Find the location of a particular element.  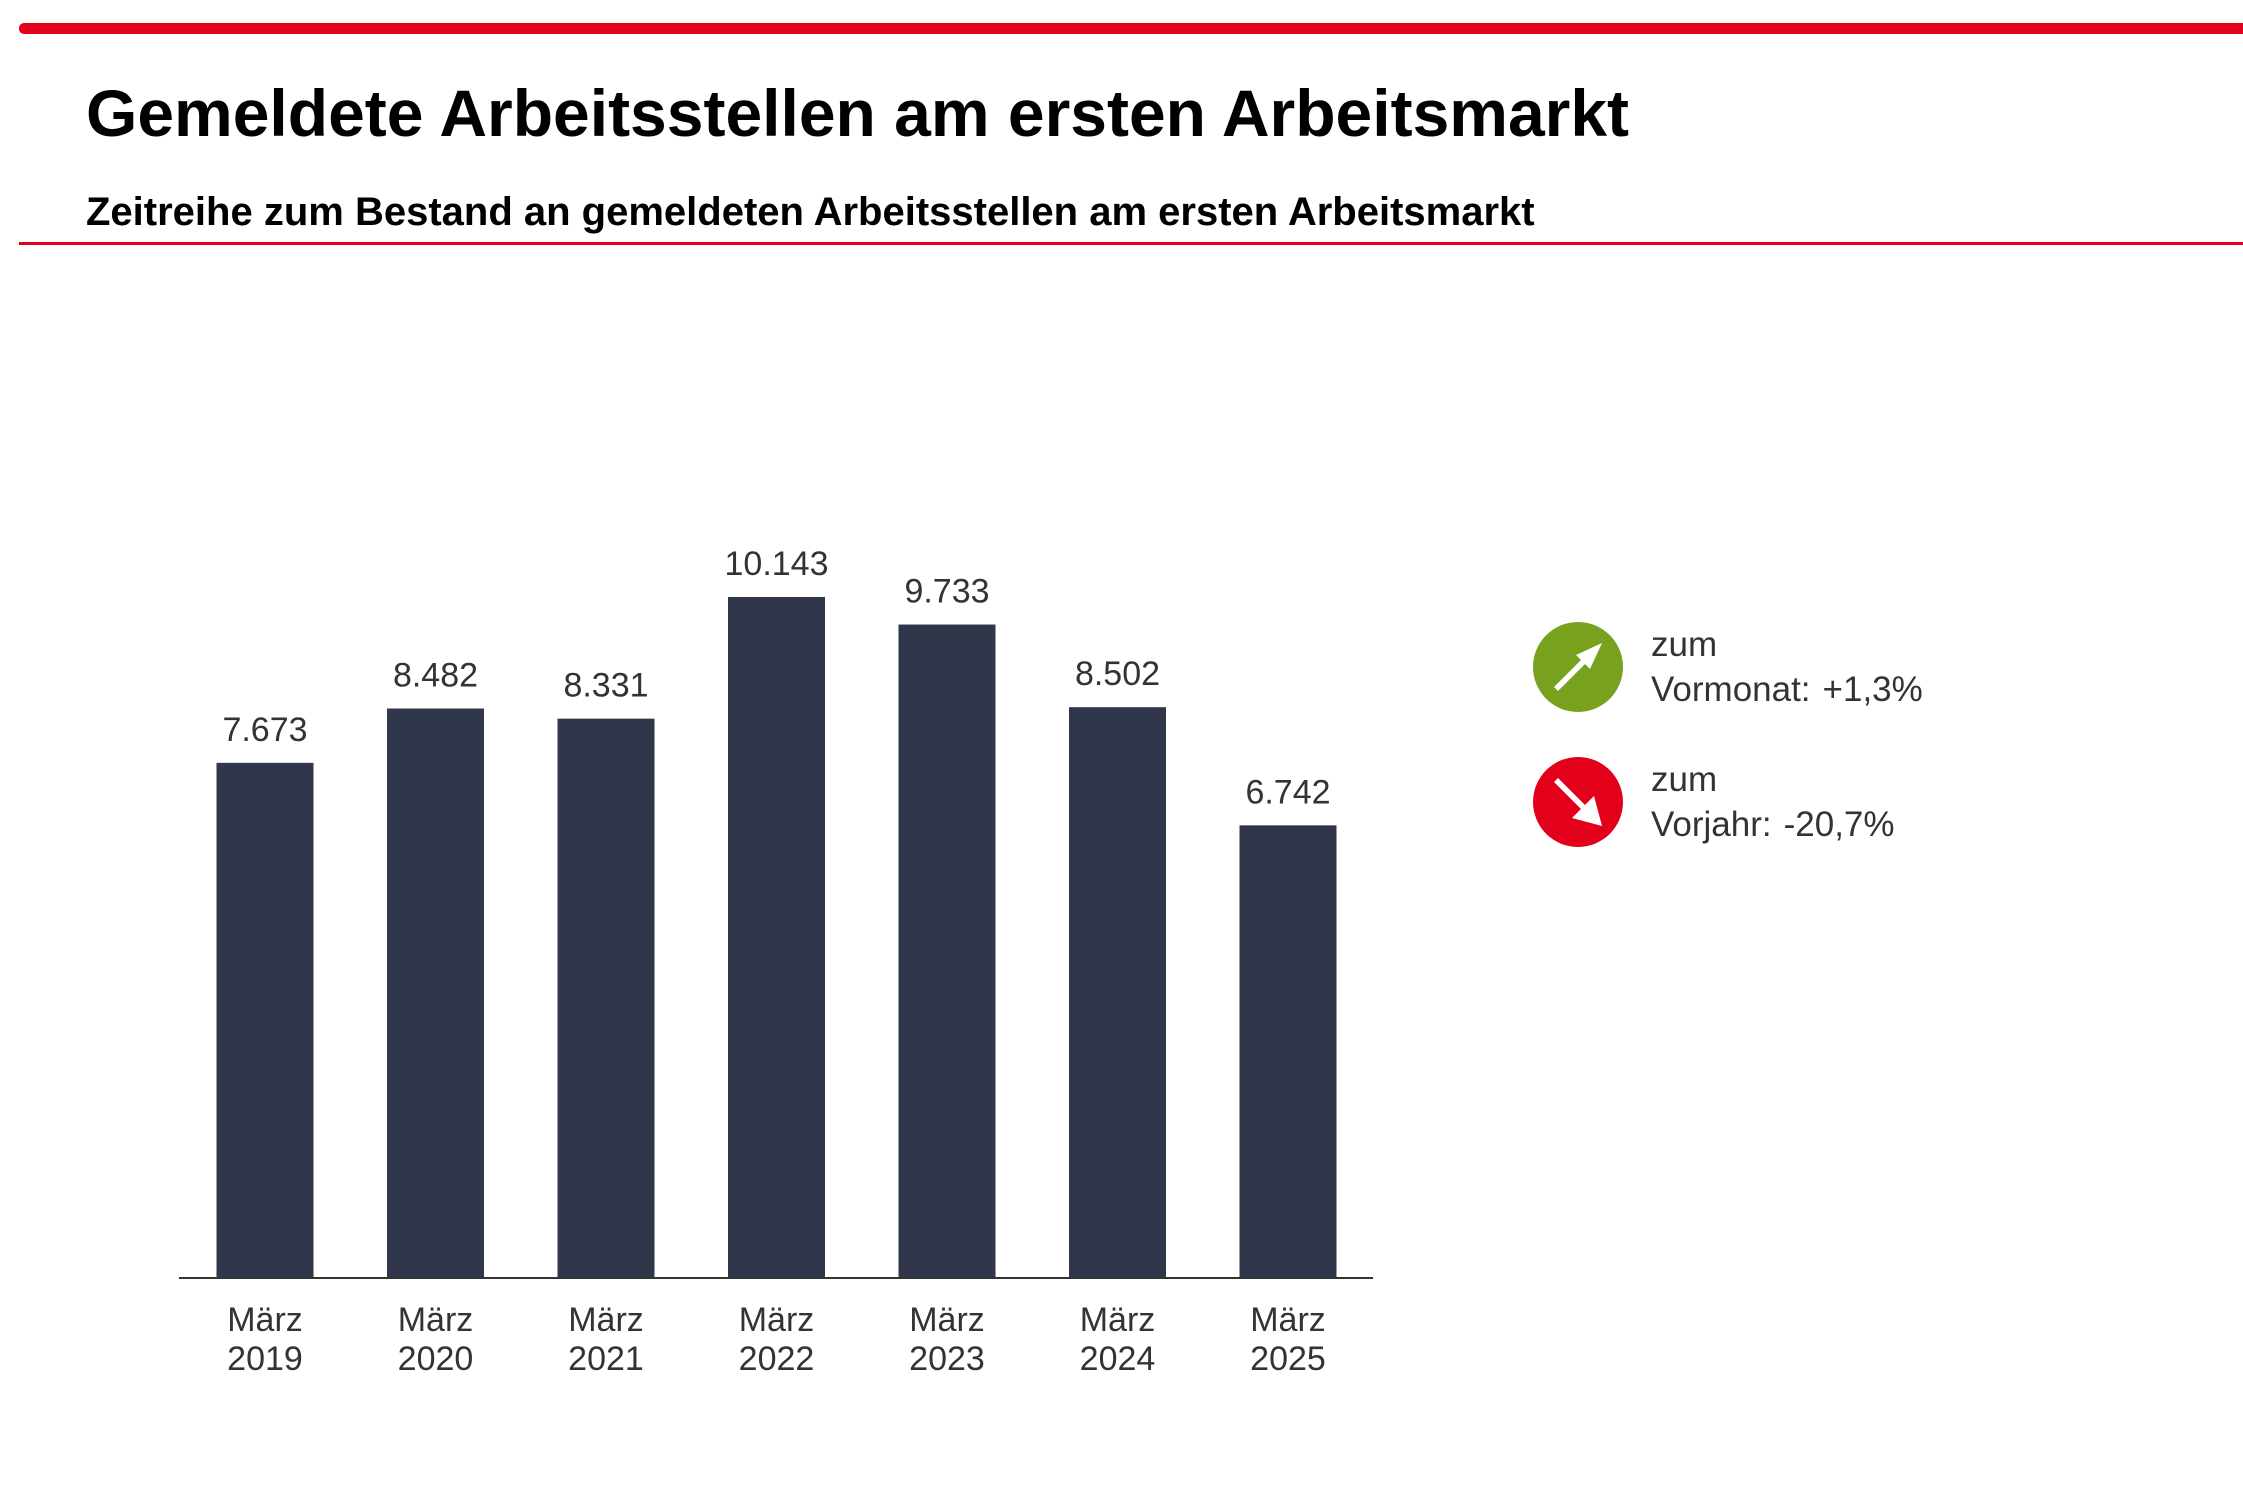

bar-value-label: 10.143 is located at coordinates (777, 564).